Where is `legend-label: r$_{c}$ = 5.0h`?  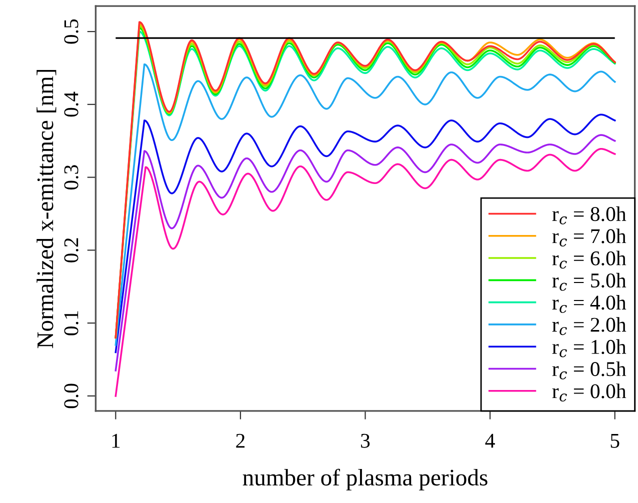
legend-label: r$_{c}$ = 5.0h is located at coordinates (589, 281).